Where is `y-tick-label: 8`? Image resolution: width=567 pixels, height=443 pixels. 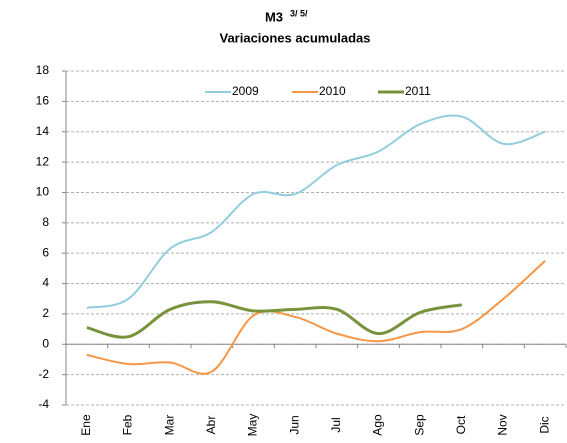
y-tick-label: 8 is located at coordinates (45, 222).